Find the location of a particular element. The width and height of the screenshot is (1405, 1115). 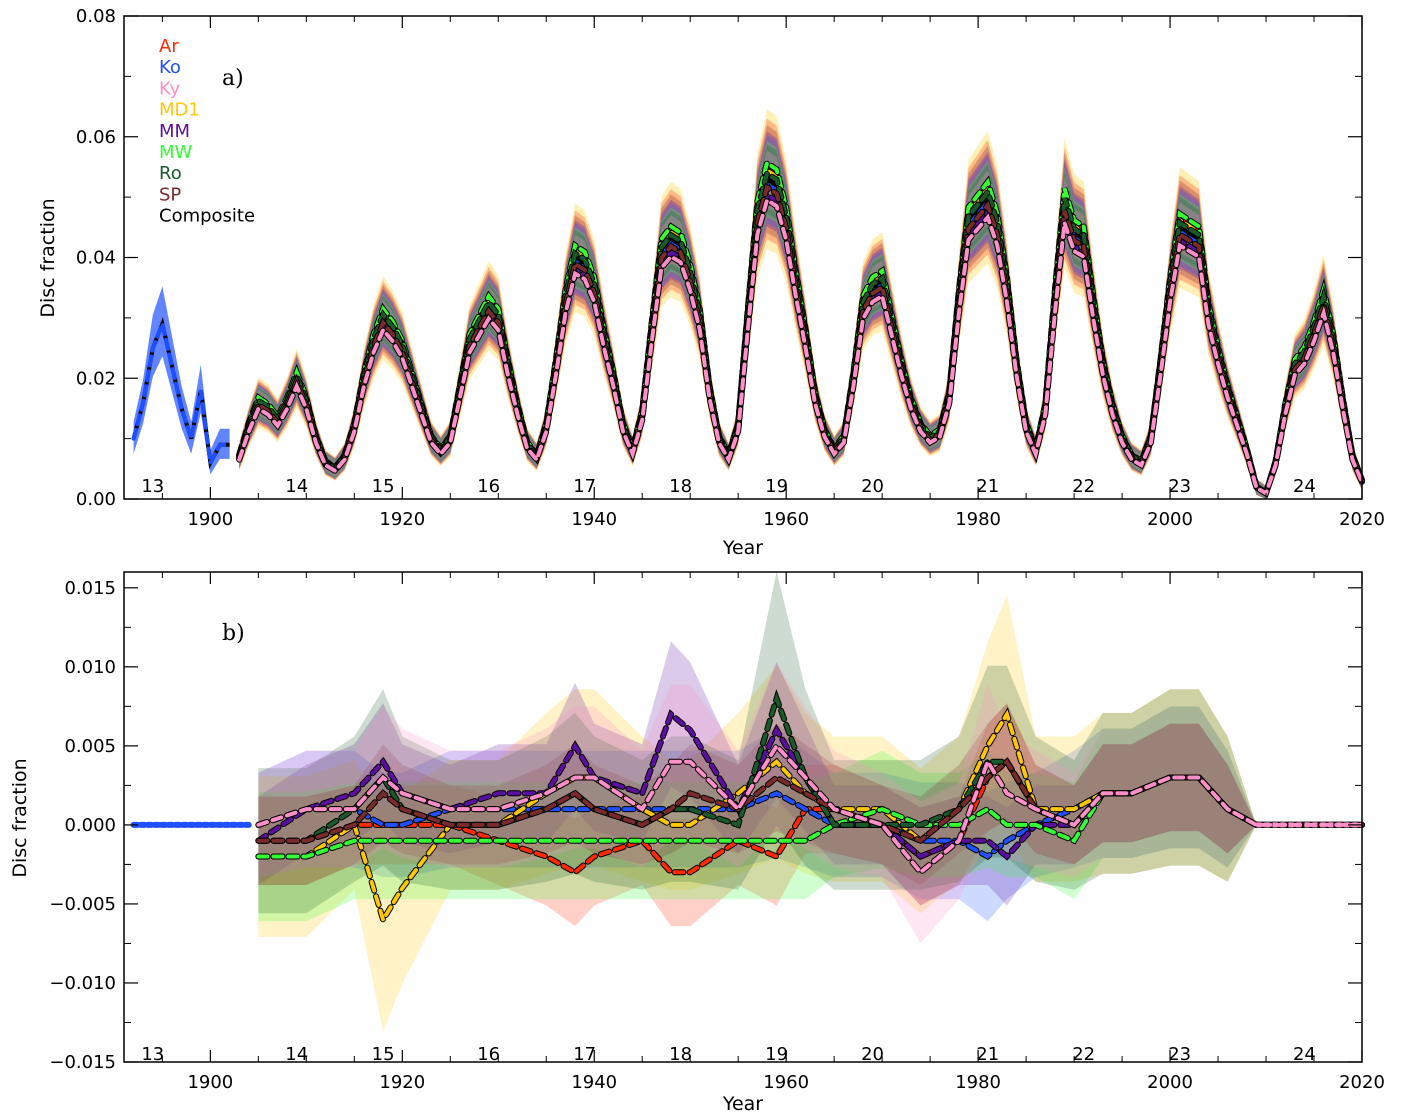

y-tick-label: 0.000 is located at coordinates (90, 825).